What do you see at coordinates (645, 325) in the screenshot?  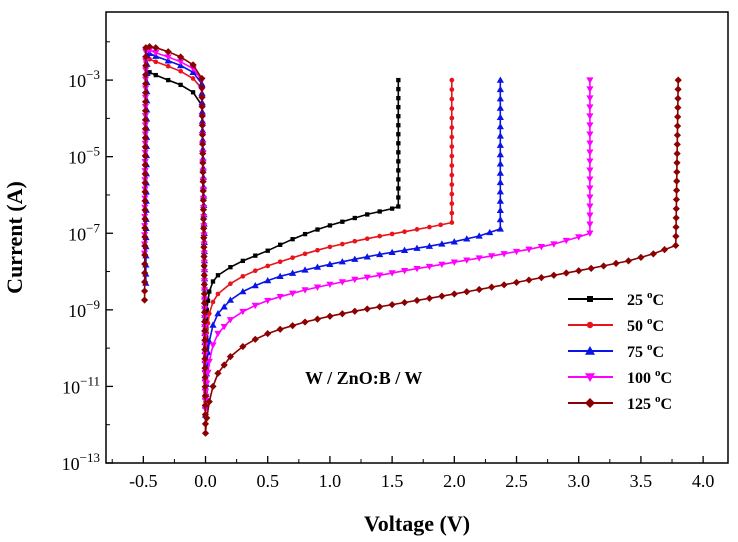 I see `legend-label: 50 oC` at bounding box center [645, 325].